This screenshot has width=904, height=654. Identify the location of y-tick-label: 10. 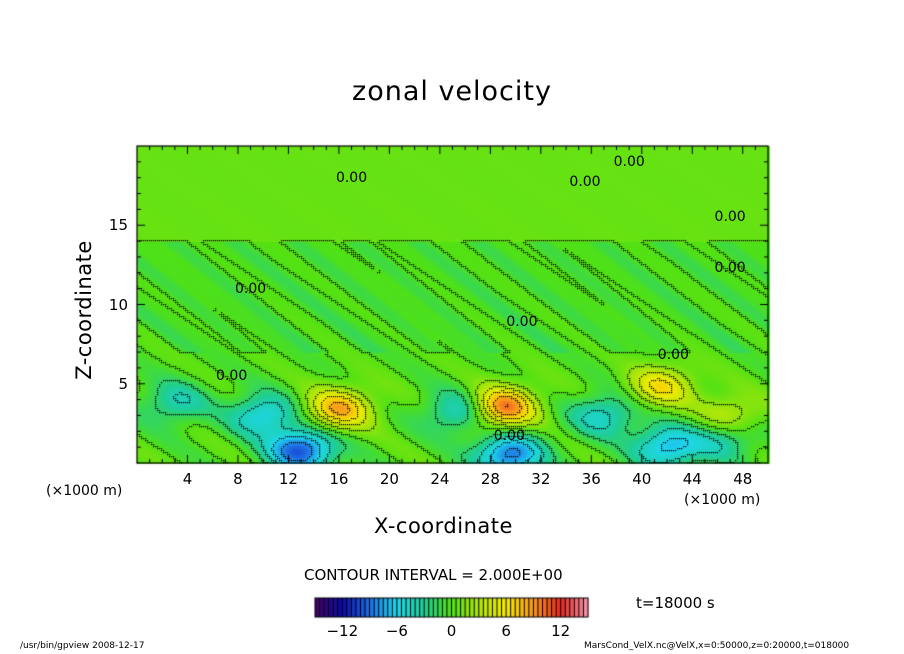
(118, 304).